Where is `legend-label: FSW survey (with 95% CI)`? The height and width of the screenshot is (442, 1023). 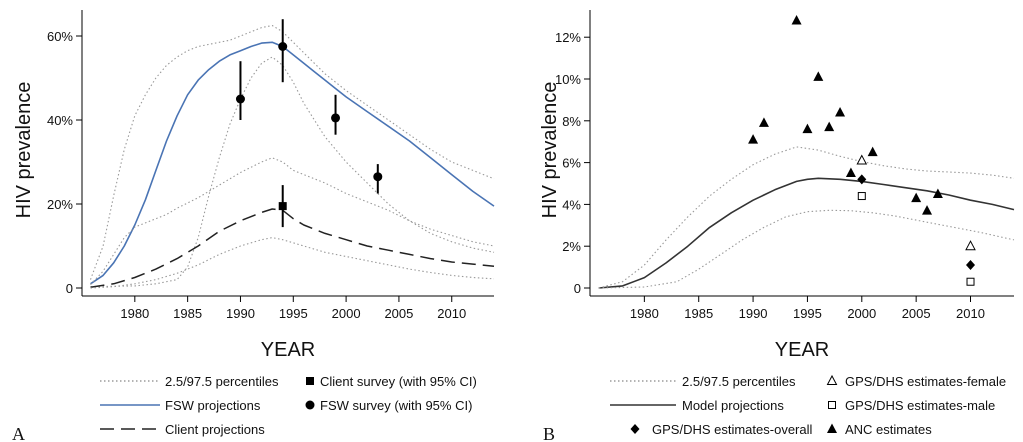
legend-label: FSW survey (with 95% CI) is located at coordinates (396, 405).